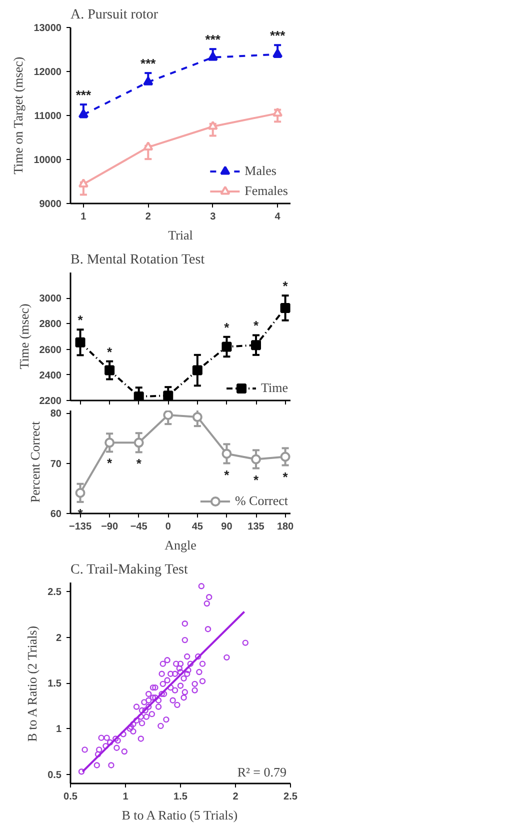  Describe the element at coordinates (285, 527) in the screenshot. I see `x-tick-label: 180` at that location.